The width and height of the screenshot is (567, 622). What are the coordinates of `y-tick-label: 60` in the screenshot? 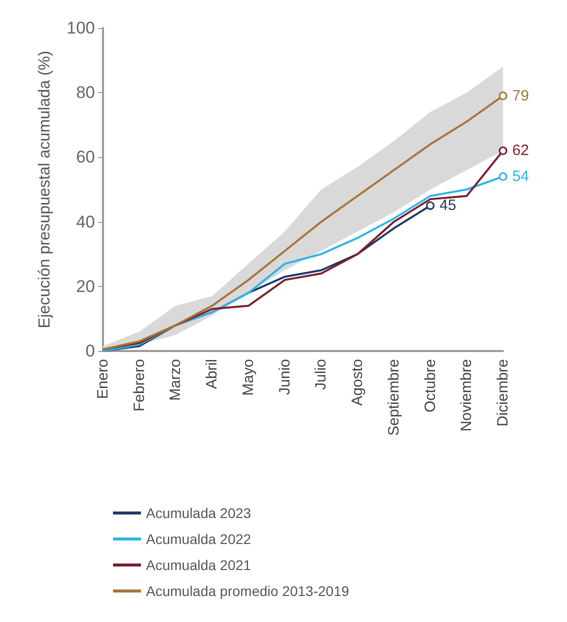 It's located at (85, 157).